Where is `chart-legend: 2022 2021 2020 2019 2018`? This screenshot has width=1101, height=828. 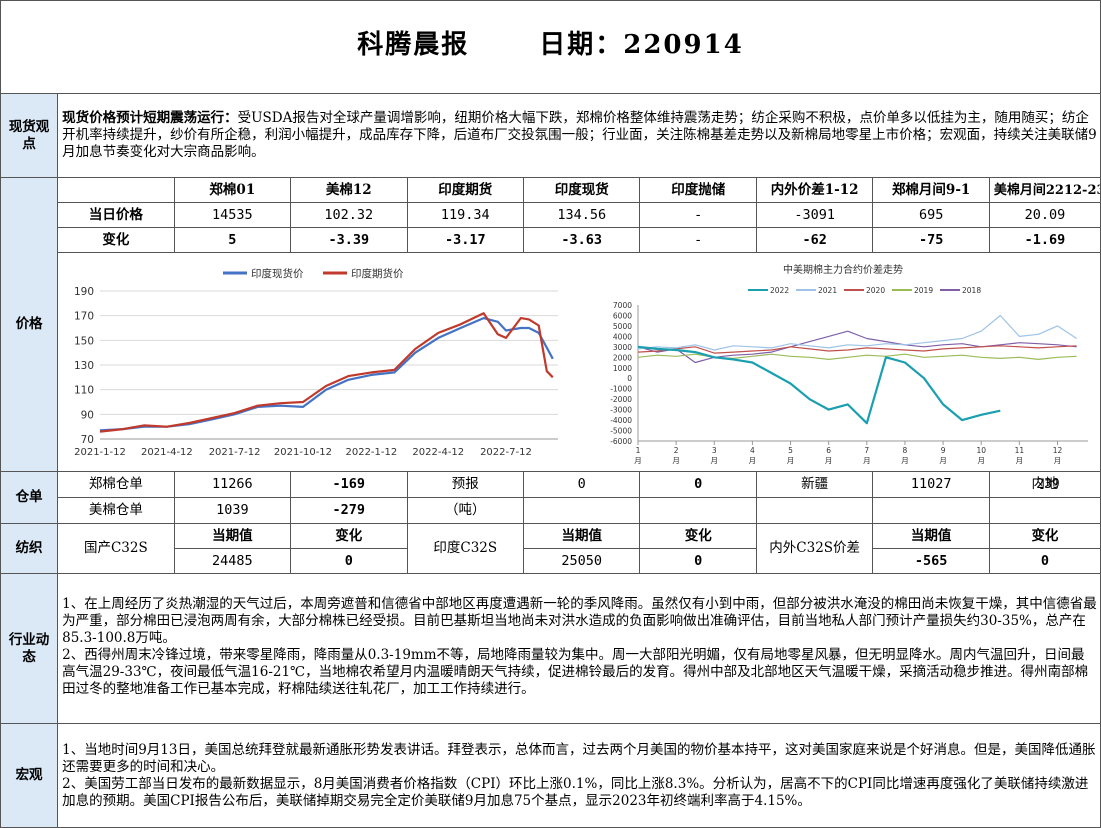 chart-legend: 2022 2021 2020 2019 2018 is located at coordinates (864, 290).